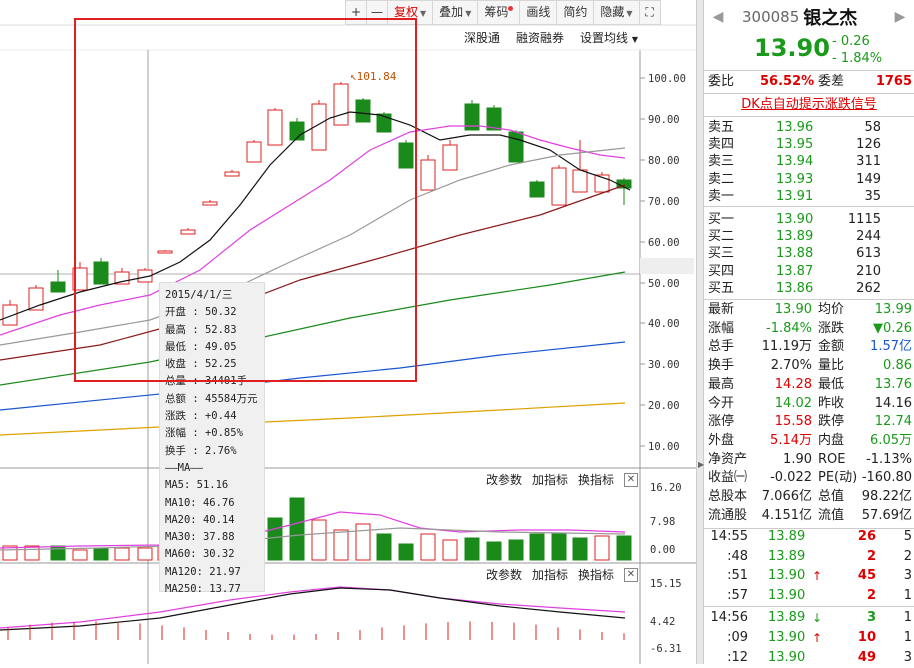 This screenshot has width=914, height=668. I want to click on macd-dif-line, so click(313, 609).